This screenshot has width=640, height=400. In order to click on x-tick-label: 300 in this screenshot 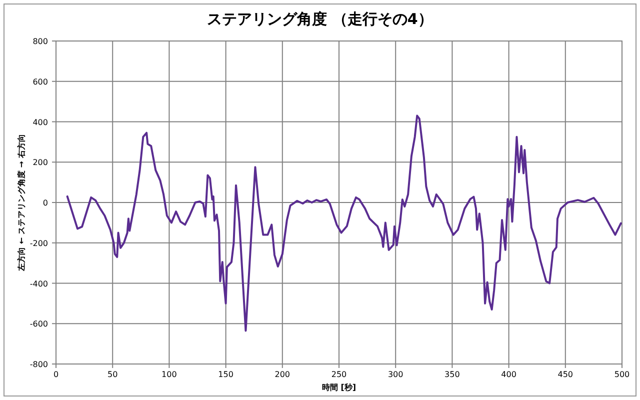, I will do `click(396, 374)`.